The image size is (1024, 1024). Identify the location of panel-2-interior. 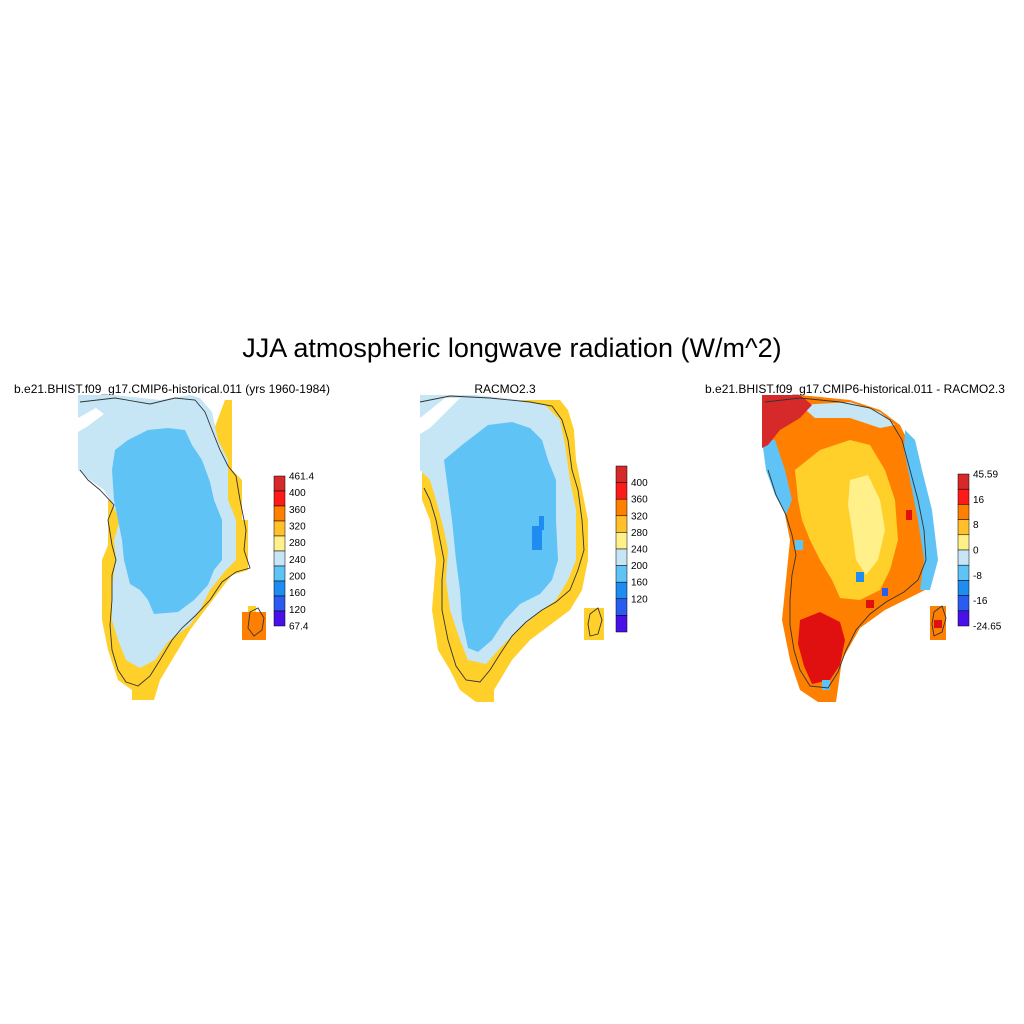
(501, 537).